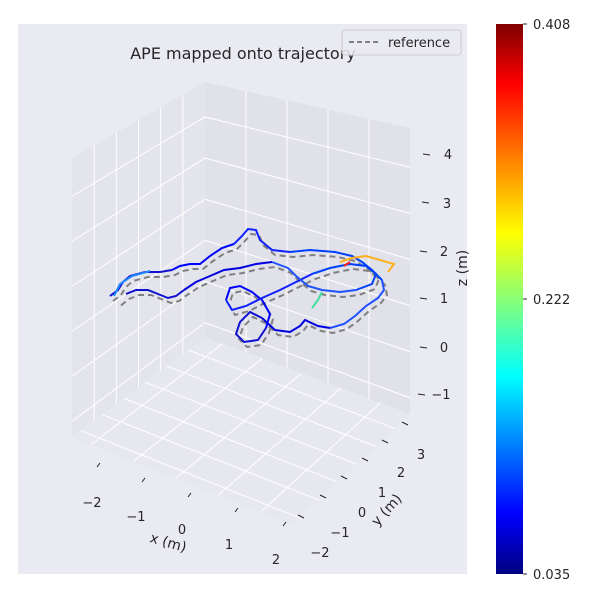 Image resolution: width=600 pixels, height=601 pixels. What do you see at coordinates (419, 43) in the screenshot?
I see `legend-reference-label: reference` at bounding box center [419, 43].